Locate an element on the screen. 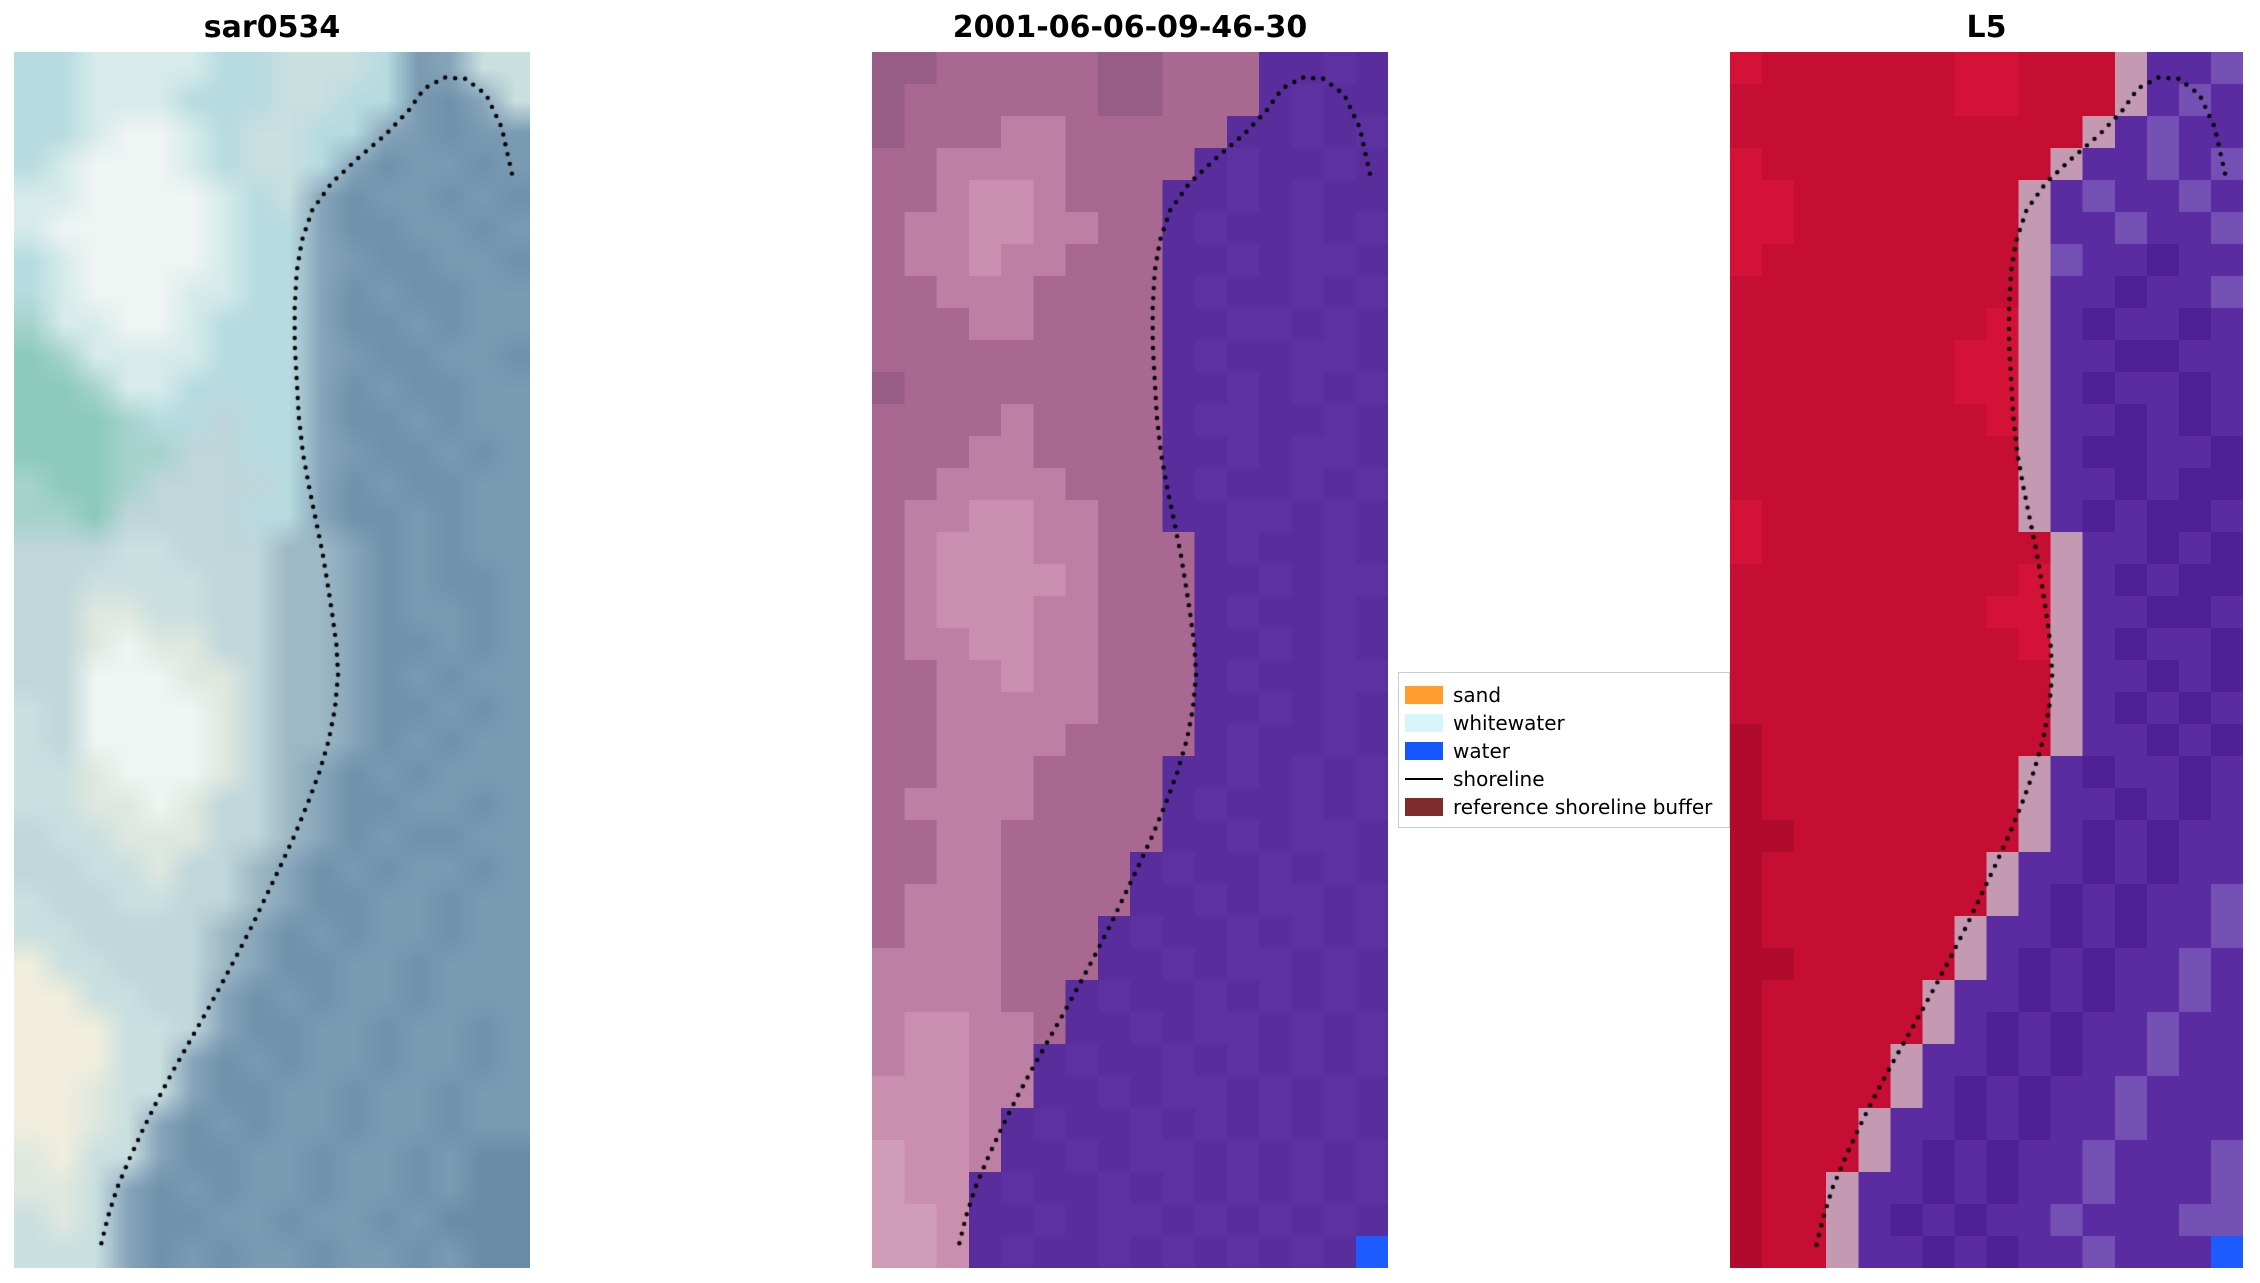 Image resolution: width=2260 pixels, height=1283 pixels. legend-label: water is located at coordinates (1481, 751).